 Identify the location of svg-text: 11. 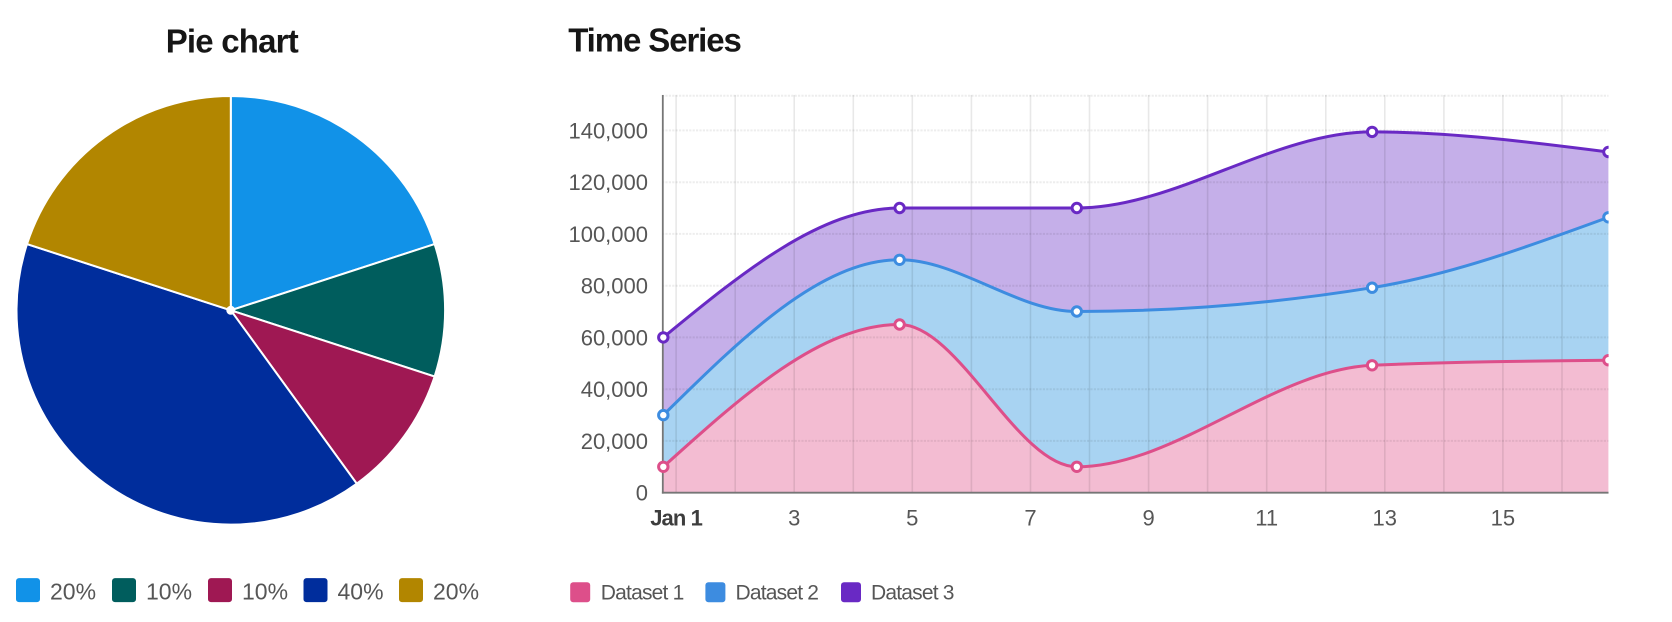
(1266, 518).